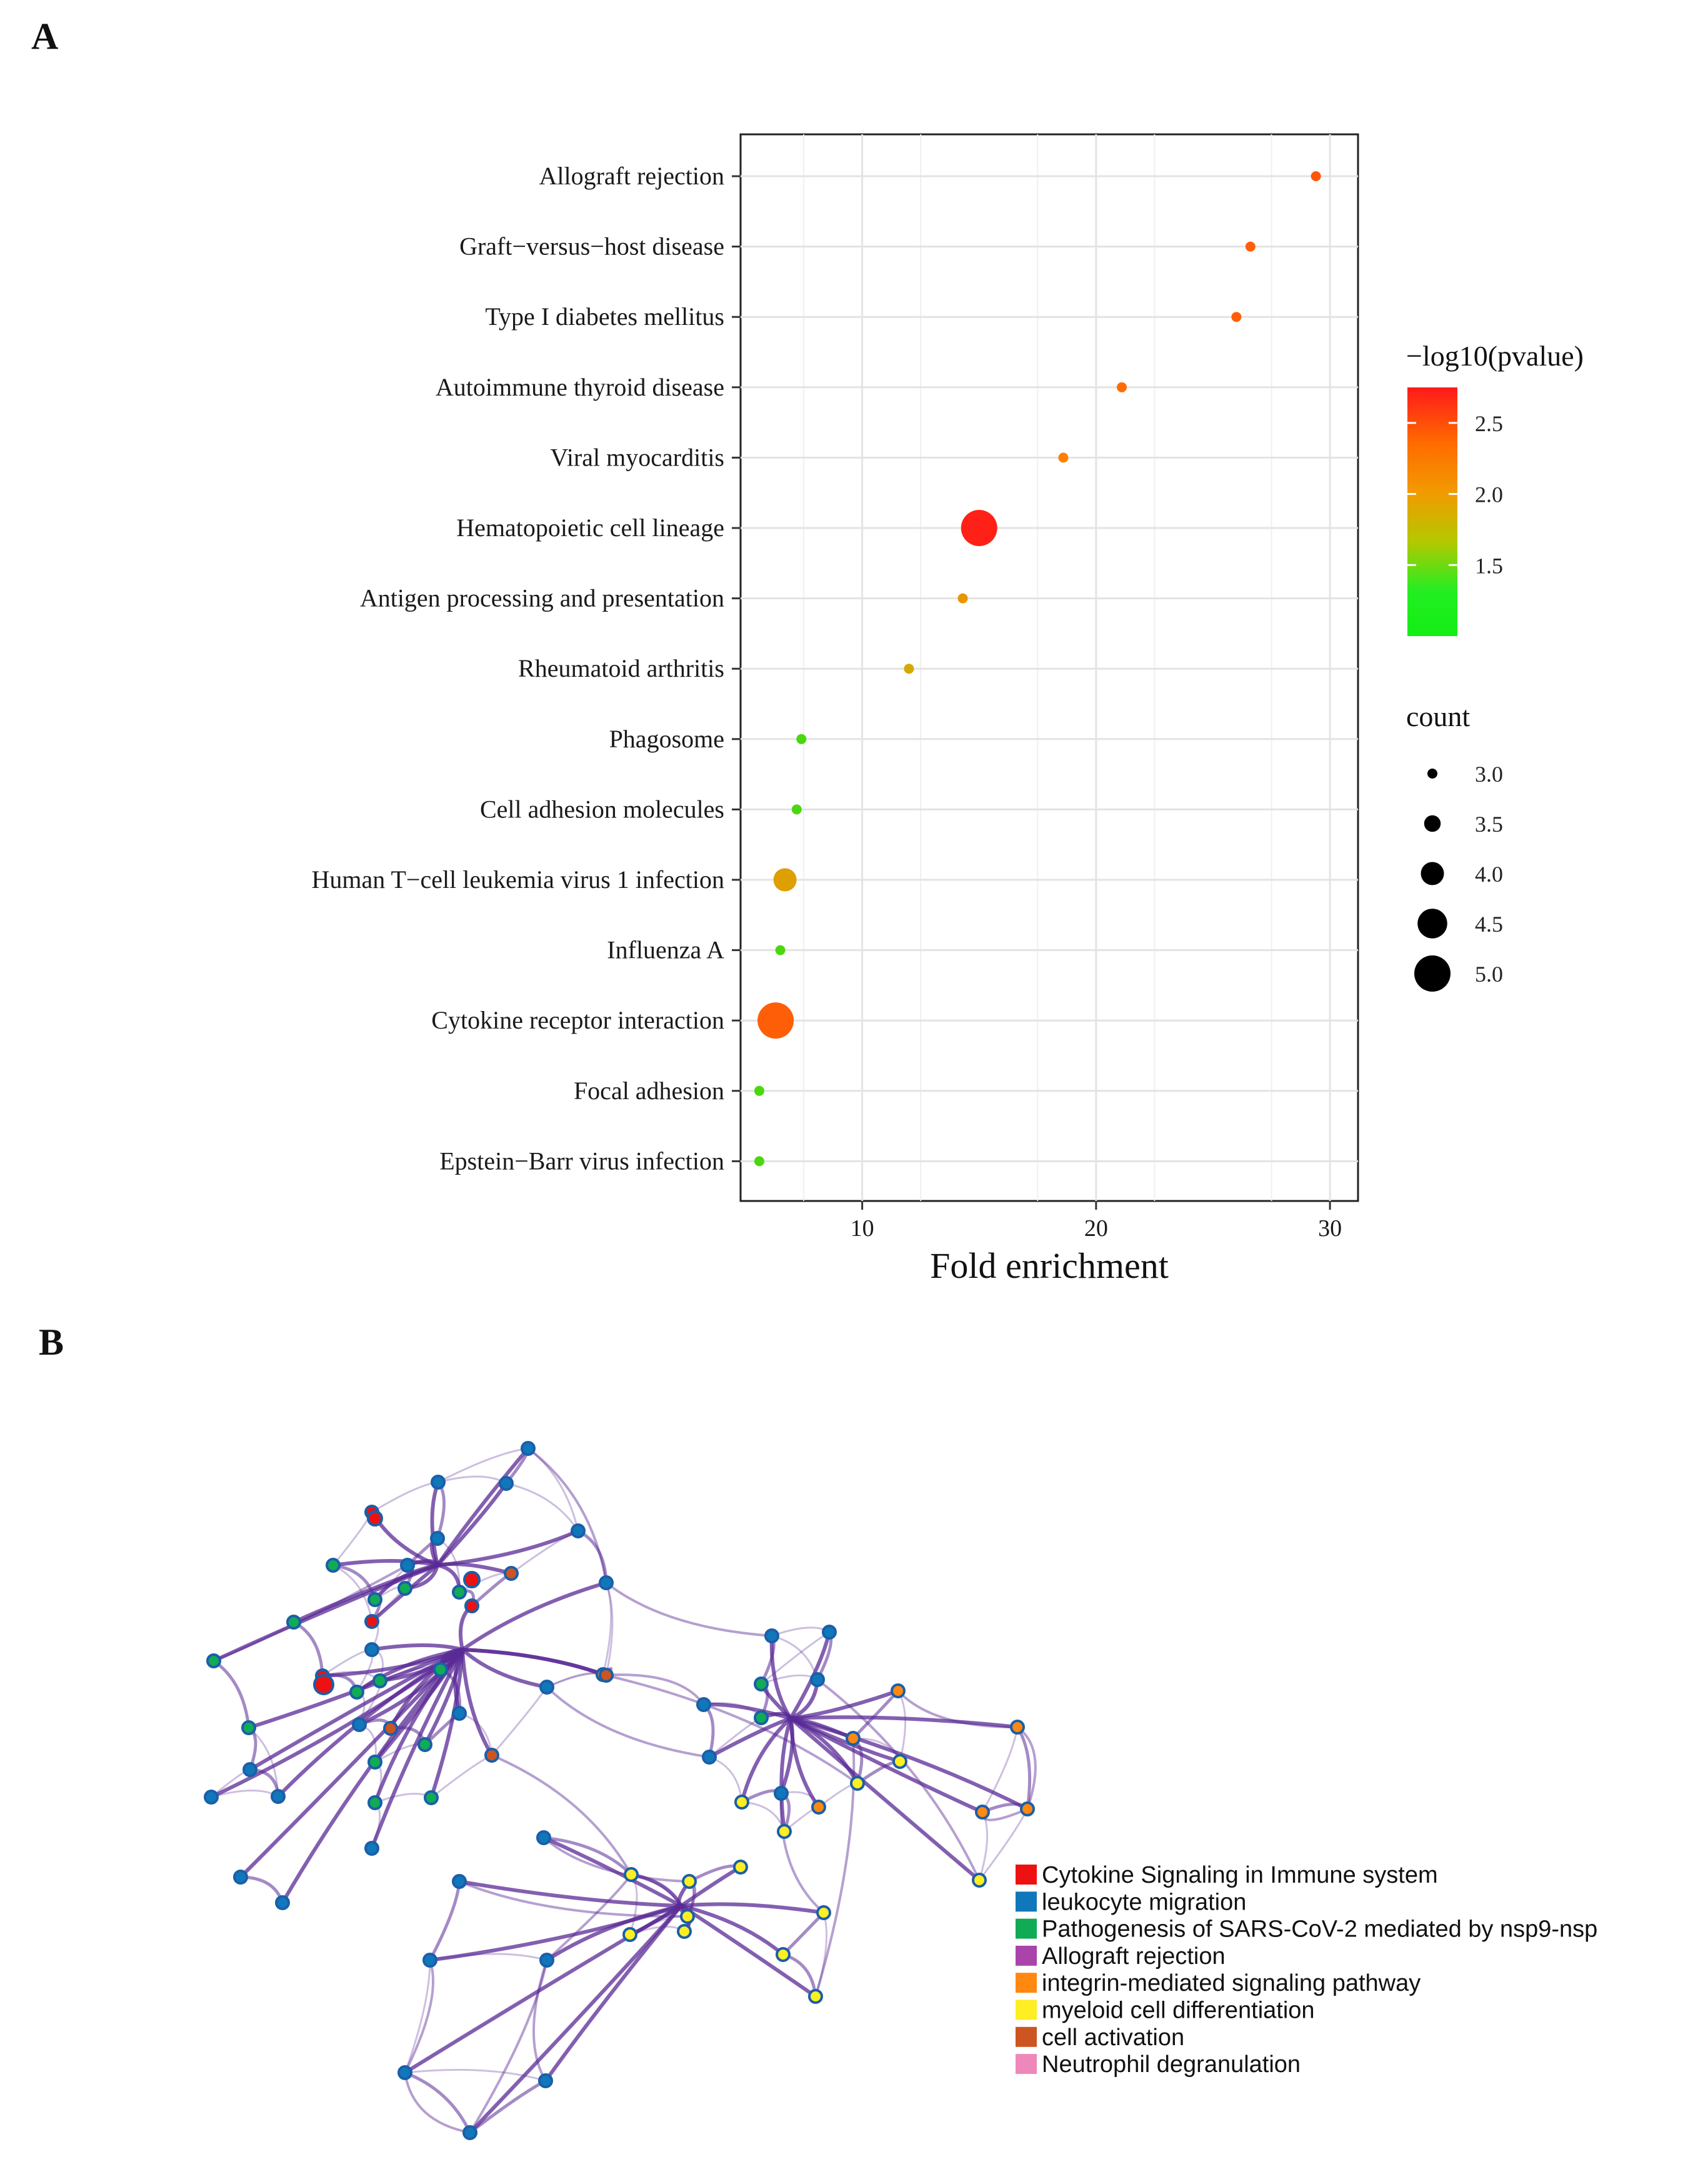 This screenshot has width=1708, height=2157. What do you see at coordinates (666, 739) in the screenshot?
I see `category-label: Phagosome` at bounding box center [666, 739].